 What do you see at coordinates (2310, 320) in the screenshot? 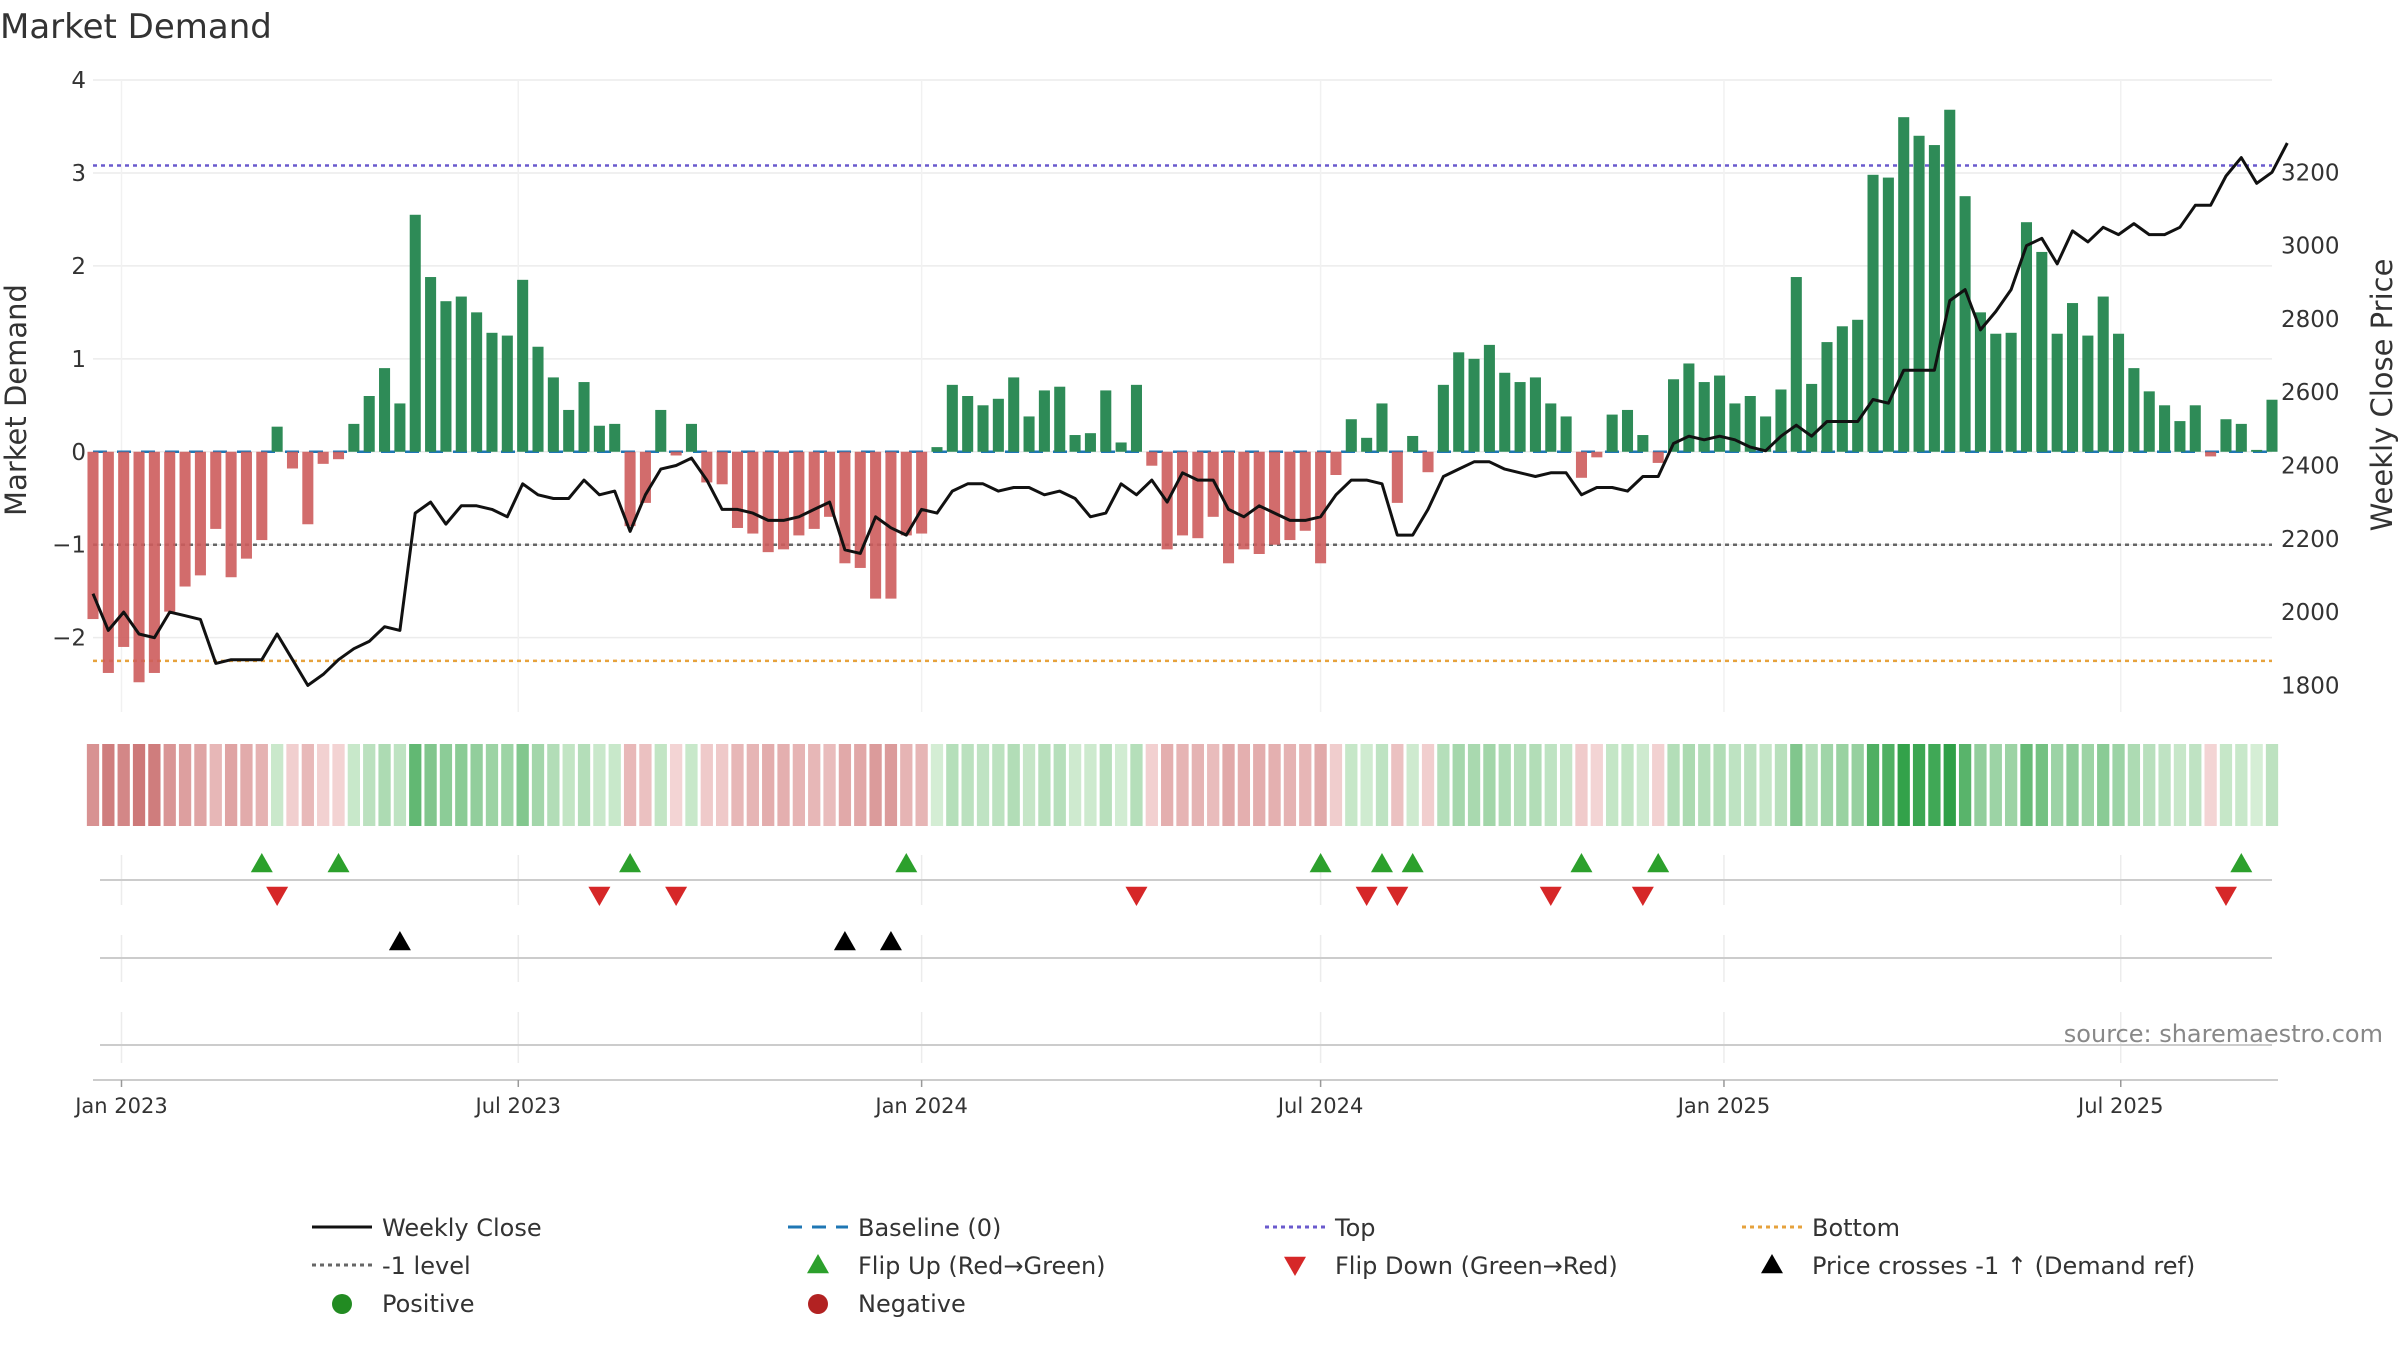
I see `y2-tick-label: 2800` at bounding box center [2310, 320].